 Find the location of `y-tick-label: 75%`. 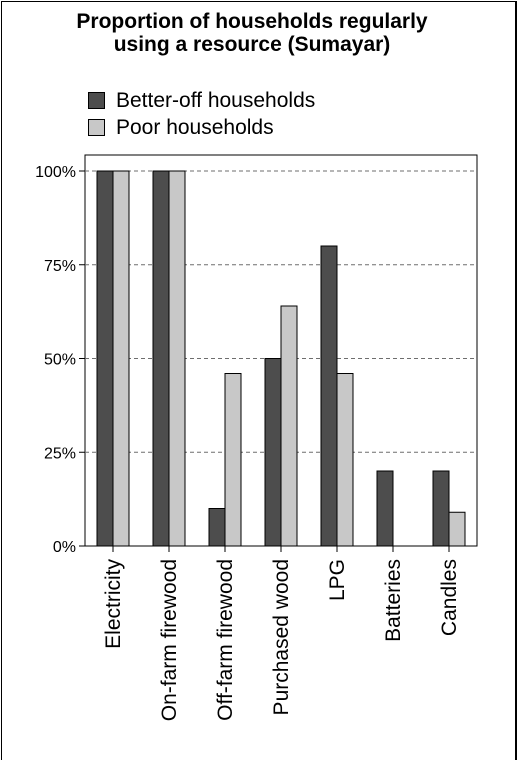

y-tick-label: 75% is located at coordinates (60, 266).